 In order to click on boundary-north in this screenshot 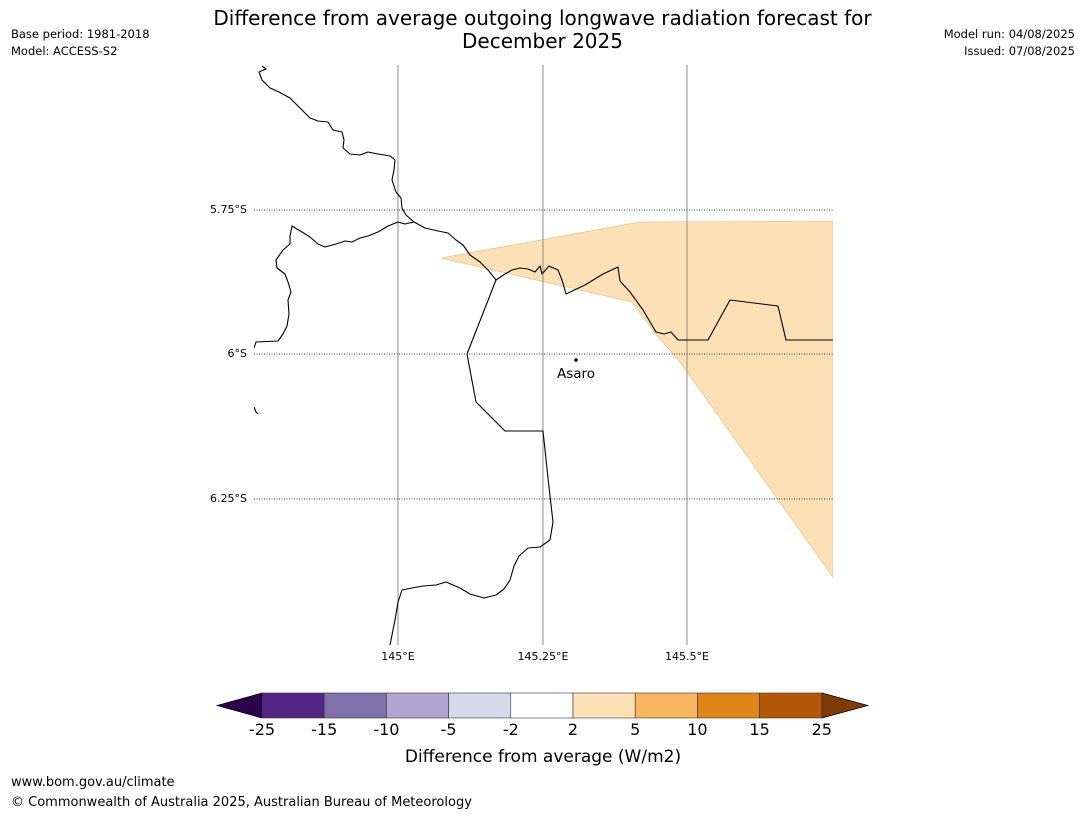, I will do `click(334, 207)`.